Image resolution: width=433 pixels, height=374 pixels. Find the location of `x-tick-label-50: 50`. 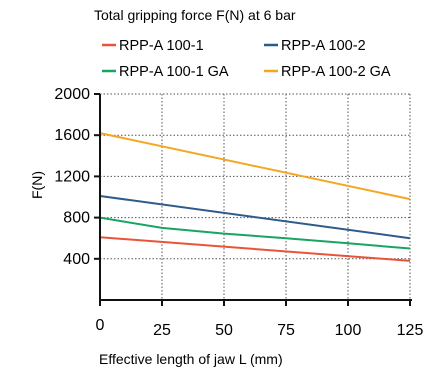

x-tick-label-50: 50 is located at coordinates (224, 330).